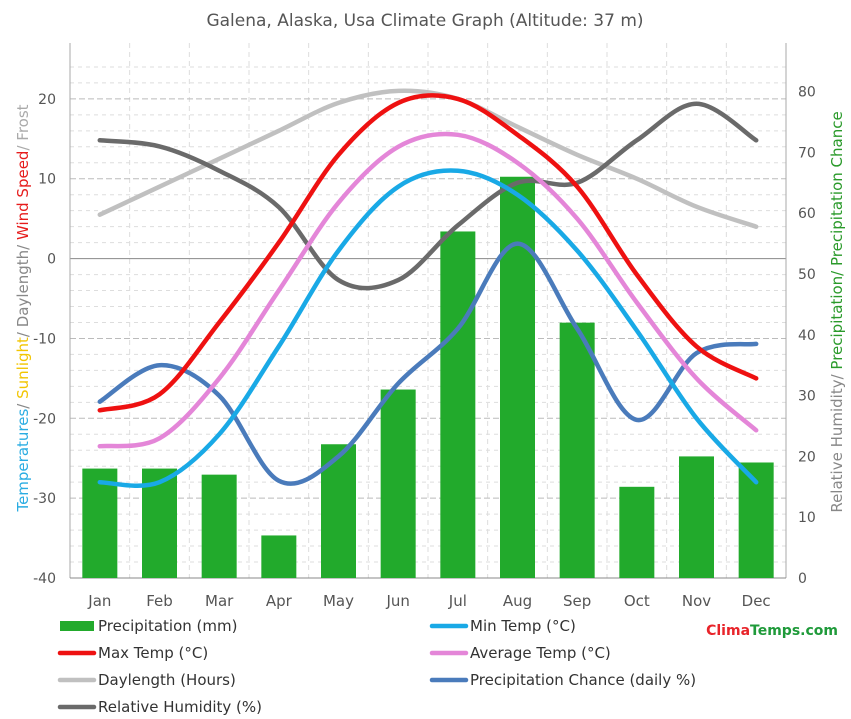 This screenshot has height=719, width=851. What do you see at coordinates (802, 579) in the screenshot?
I see `right-tick-label: 0` at bounding box center [802, 579].